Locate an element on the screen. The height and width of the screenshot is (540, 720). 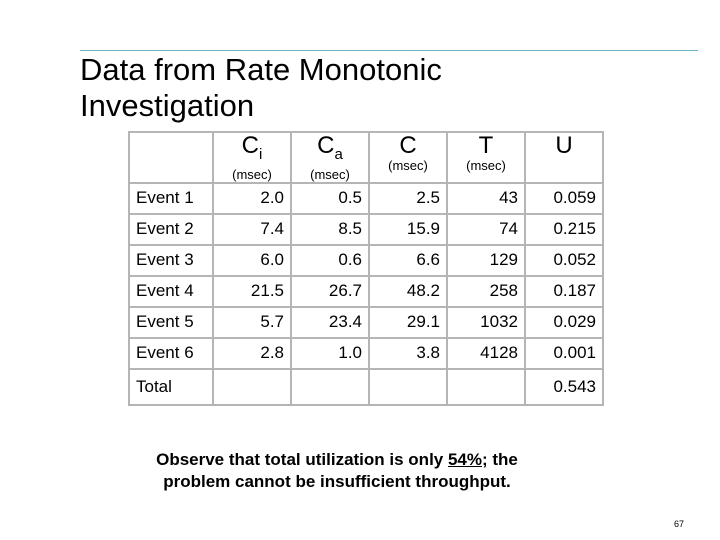
table-cell: 258 is located at coordinates (486, 291).